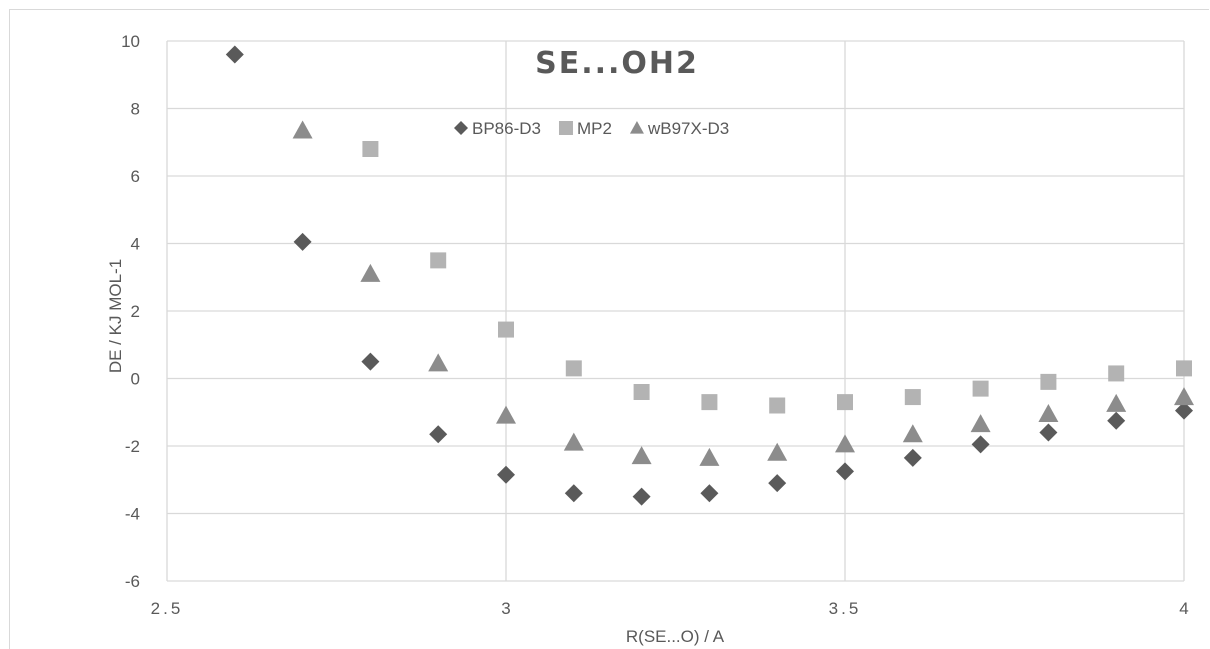 The height and width of the screenshot is (649, 1210). I want to click on x-tick-label: 2.5, so click(167, 608).